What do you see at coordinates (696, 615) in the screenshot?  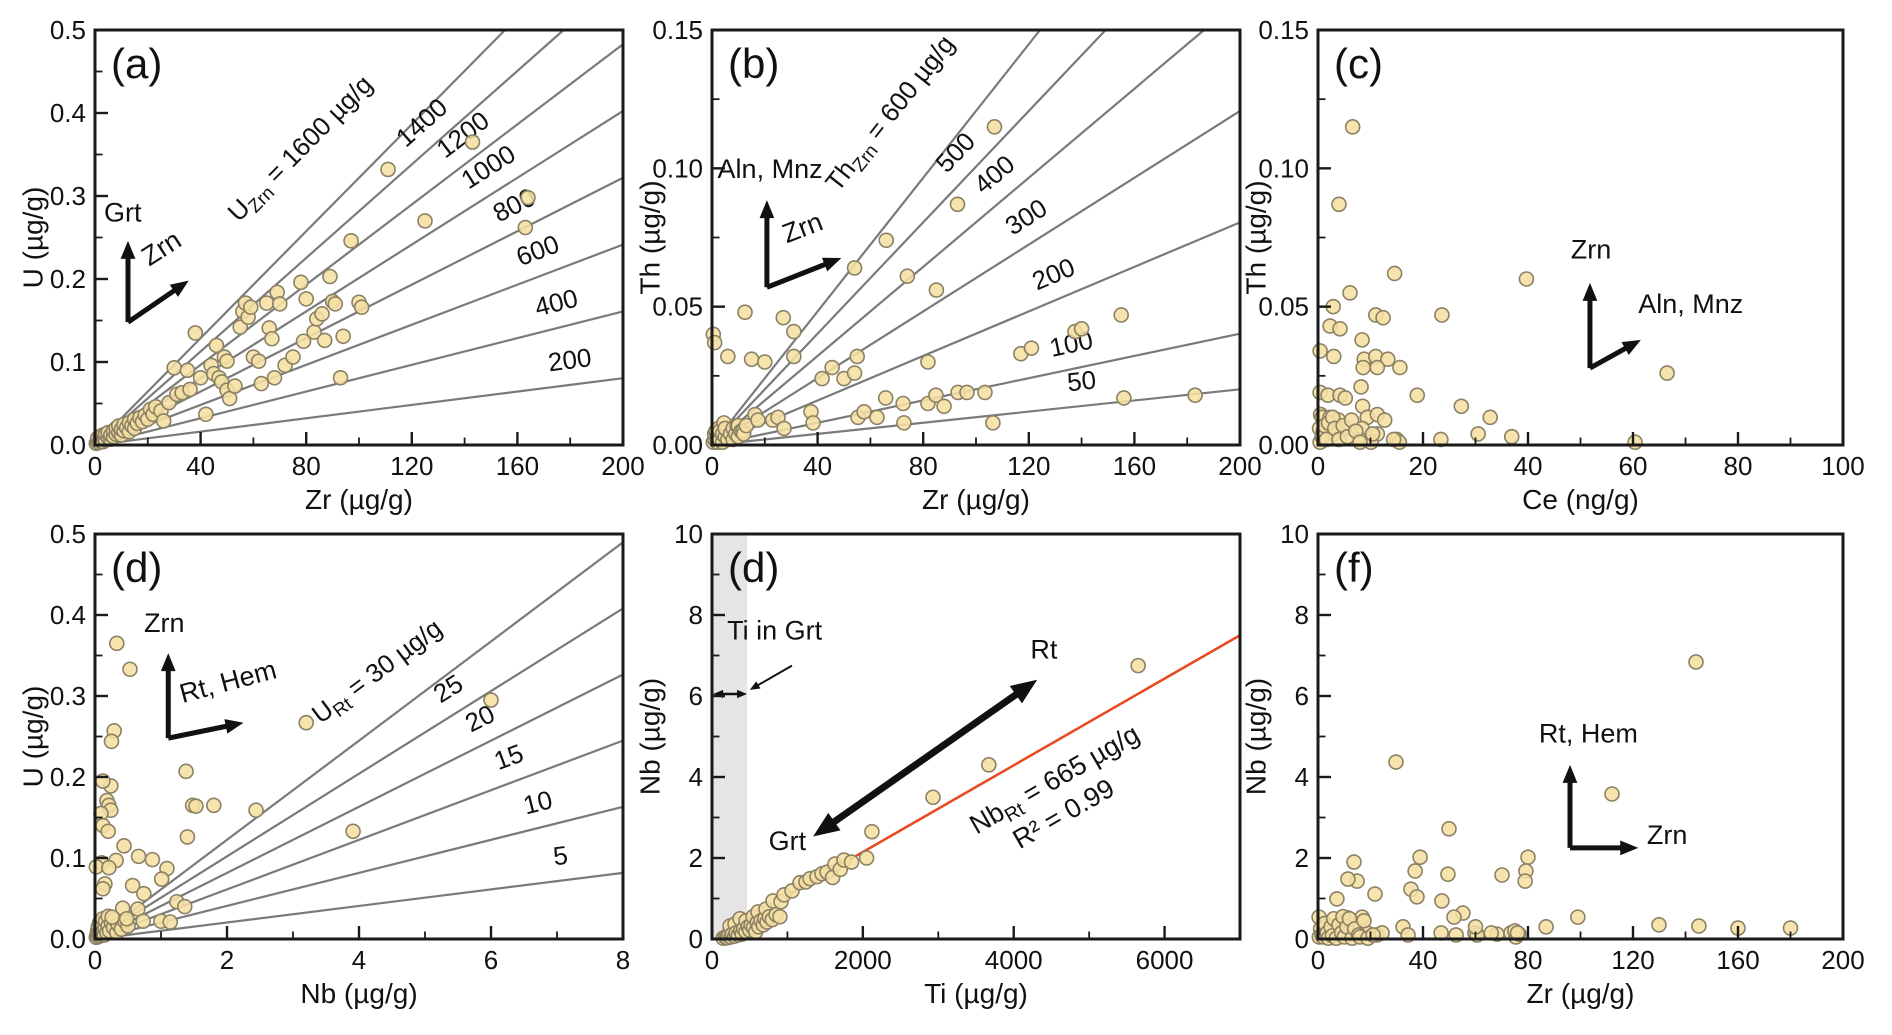 I see `y-tick-label: 8` at bounding box center [696, 615].